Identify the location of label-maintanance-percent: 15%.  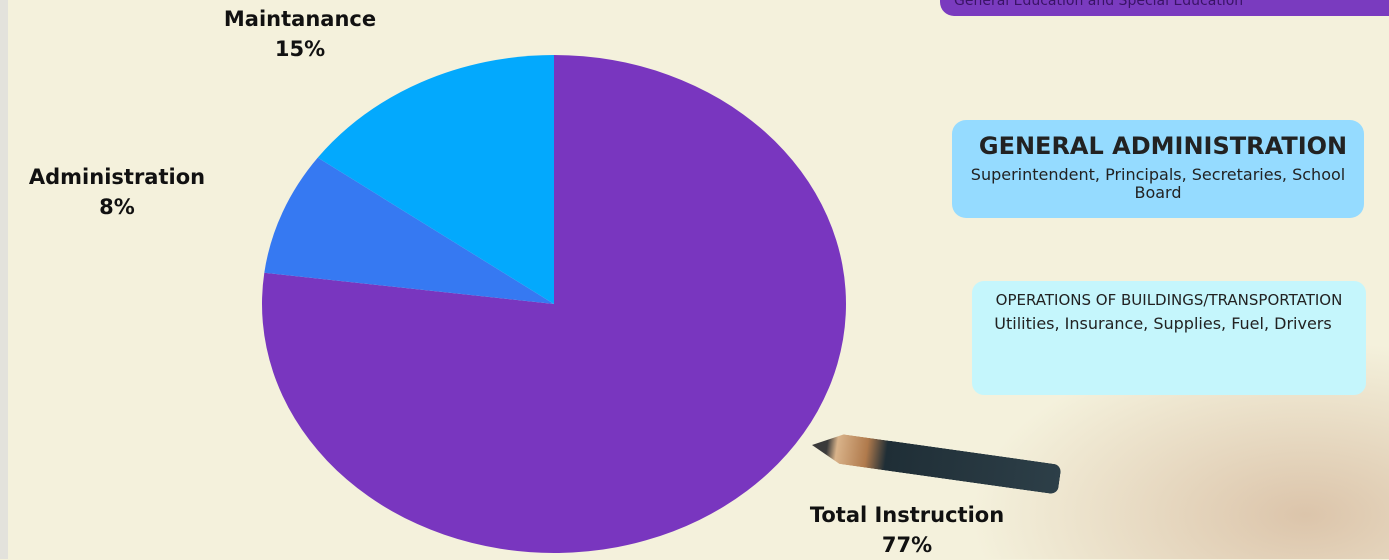
(300, 49).